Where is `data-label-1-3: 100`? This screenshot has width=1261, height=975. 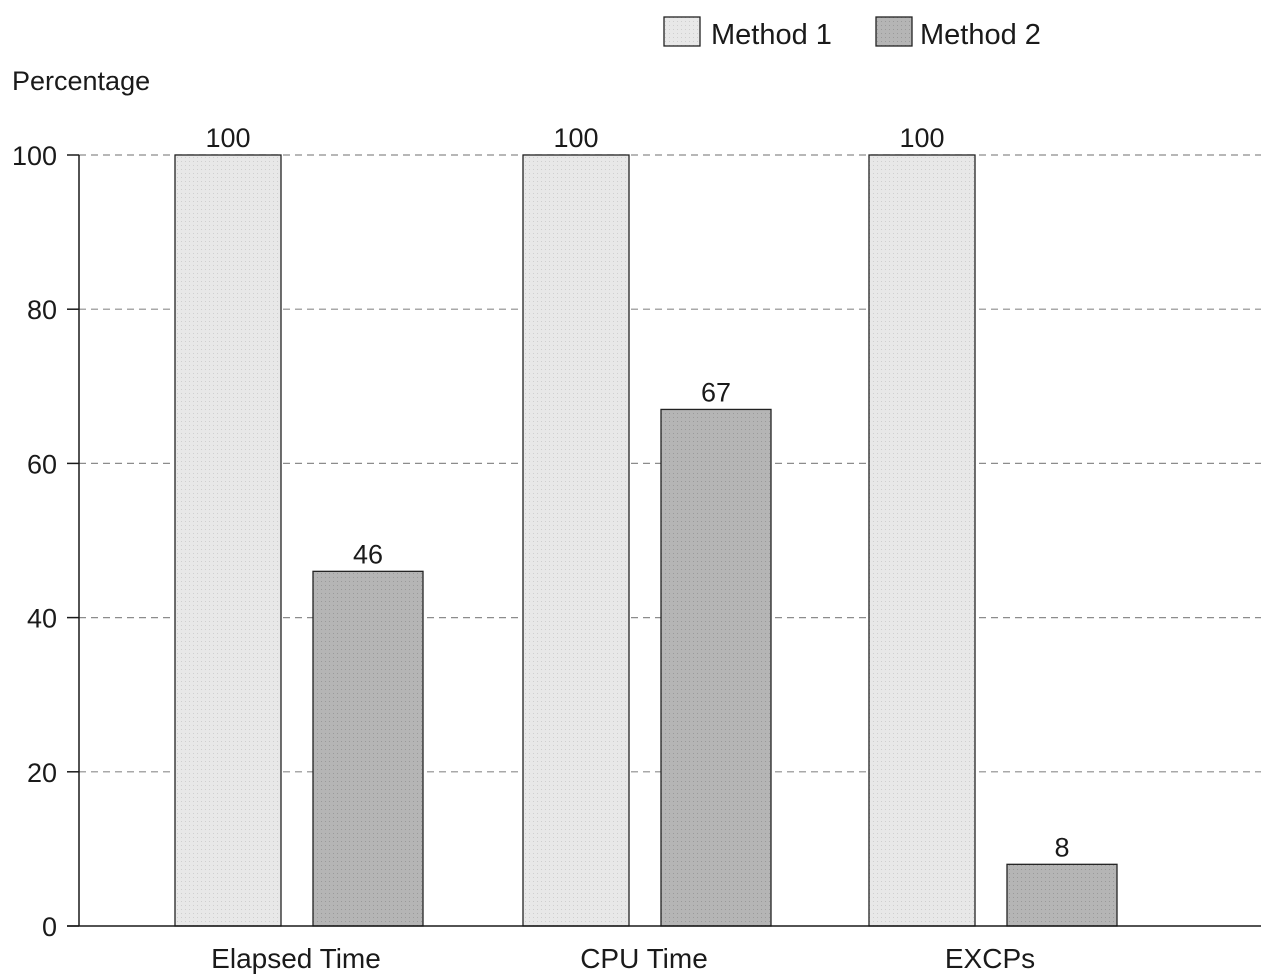 data-label-1-3: 100 is located at coordinates (921, 138).